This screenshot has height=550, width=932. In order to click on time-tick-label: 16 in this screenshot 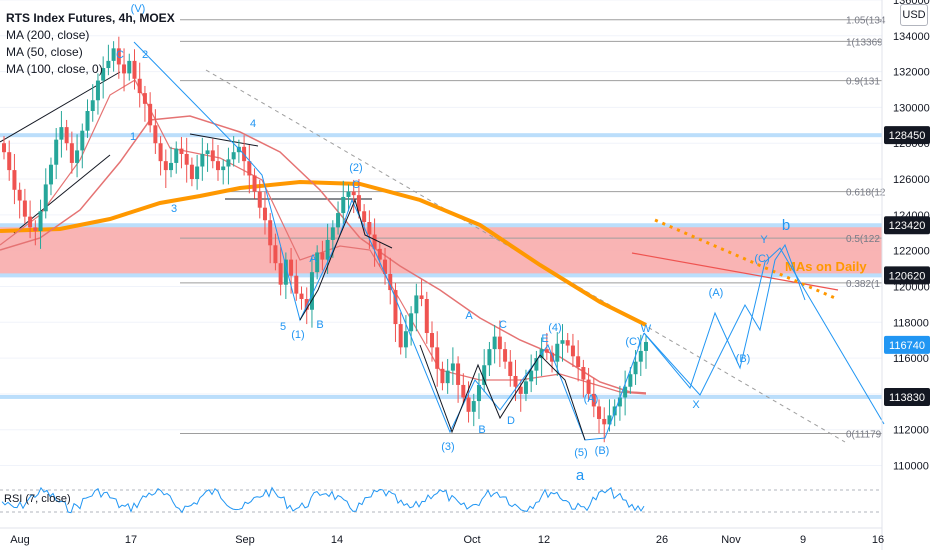, I will do `click(878, 540)`.